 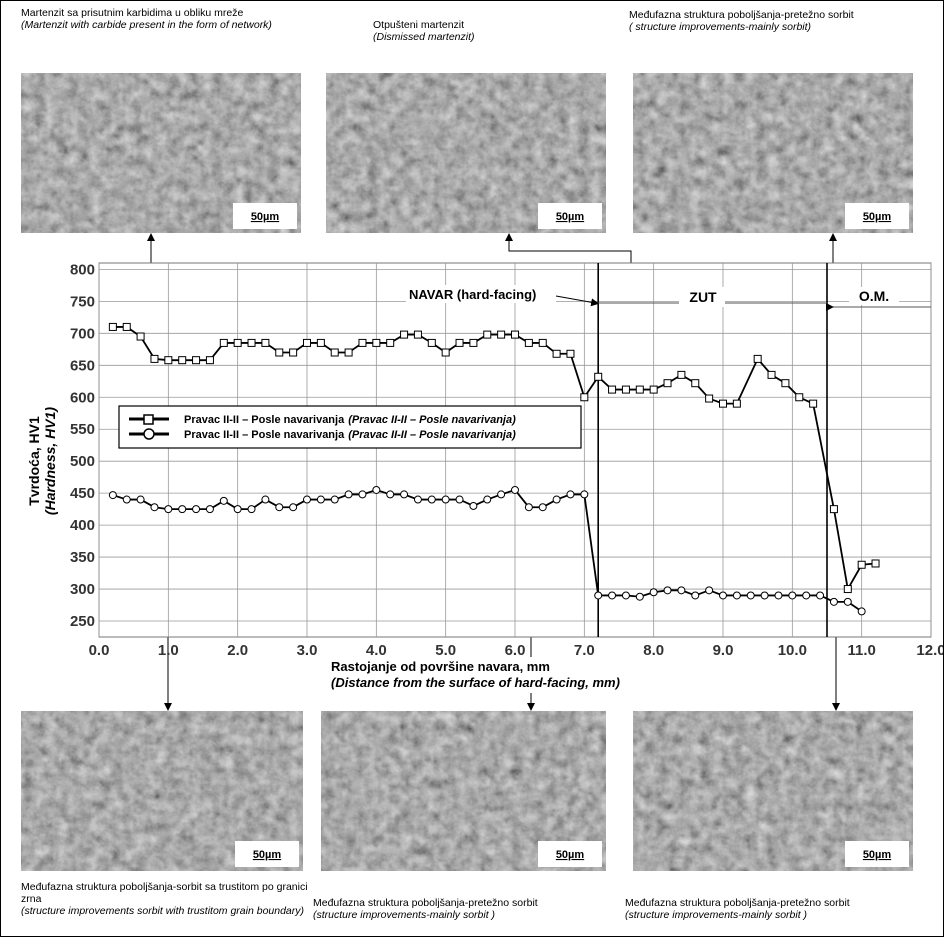 What do you see at coordinates (861, 650) in the screenshot?
I see `x-tick-label: 11.0` at bounding box center [861, 650].